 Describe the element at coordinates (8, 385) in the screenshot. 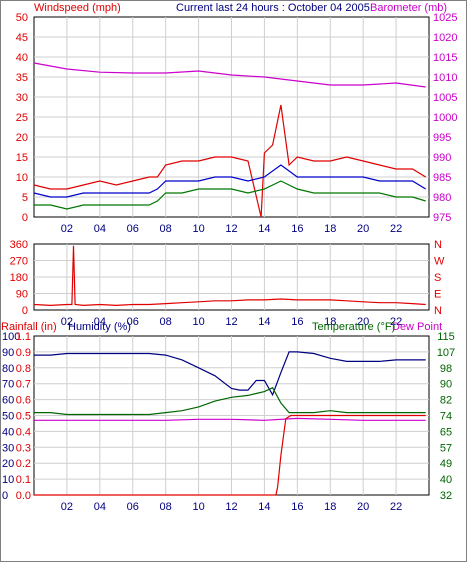

I see `humidity-y-tick-label: 70` at that location.